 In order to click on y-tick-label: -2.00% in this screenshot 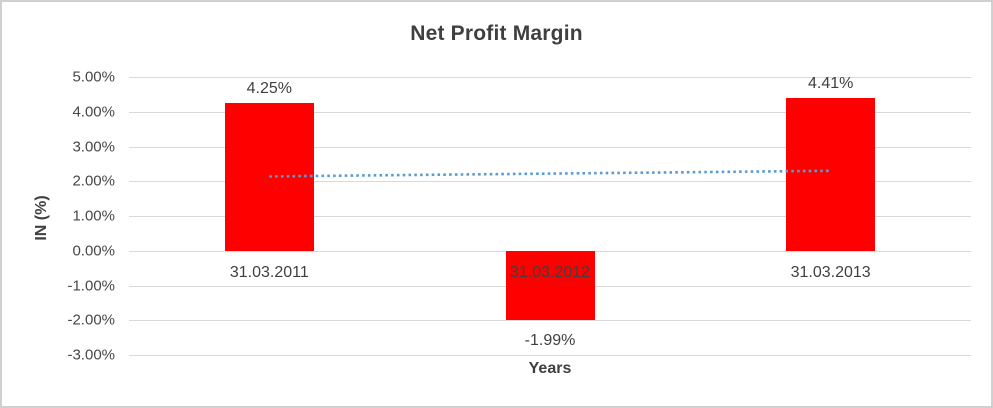, I will do `click(91, 320)`.